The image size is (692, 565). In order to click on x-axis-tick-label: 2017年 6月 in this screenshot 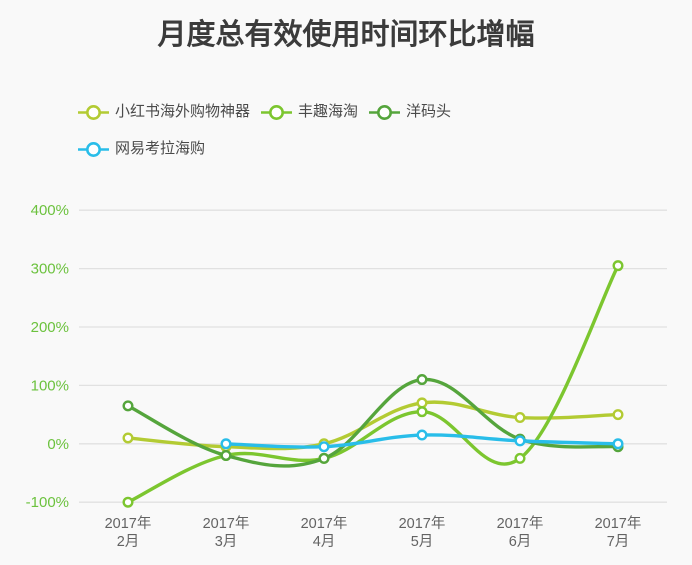, I will do `click(520, 532)`.